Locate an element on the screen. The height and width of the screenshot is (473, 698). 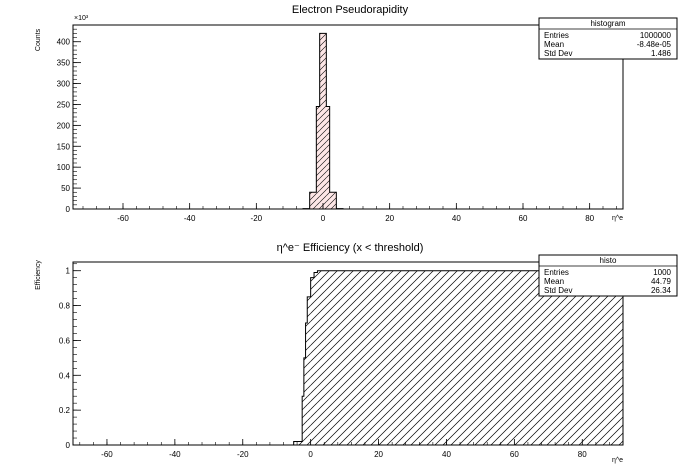
y-tick-label: 0.4 is located at coordinates (65, 375).